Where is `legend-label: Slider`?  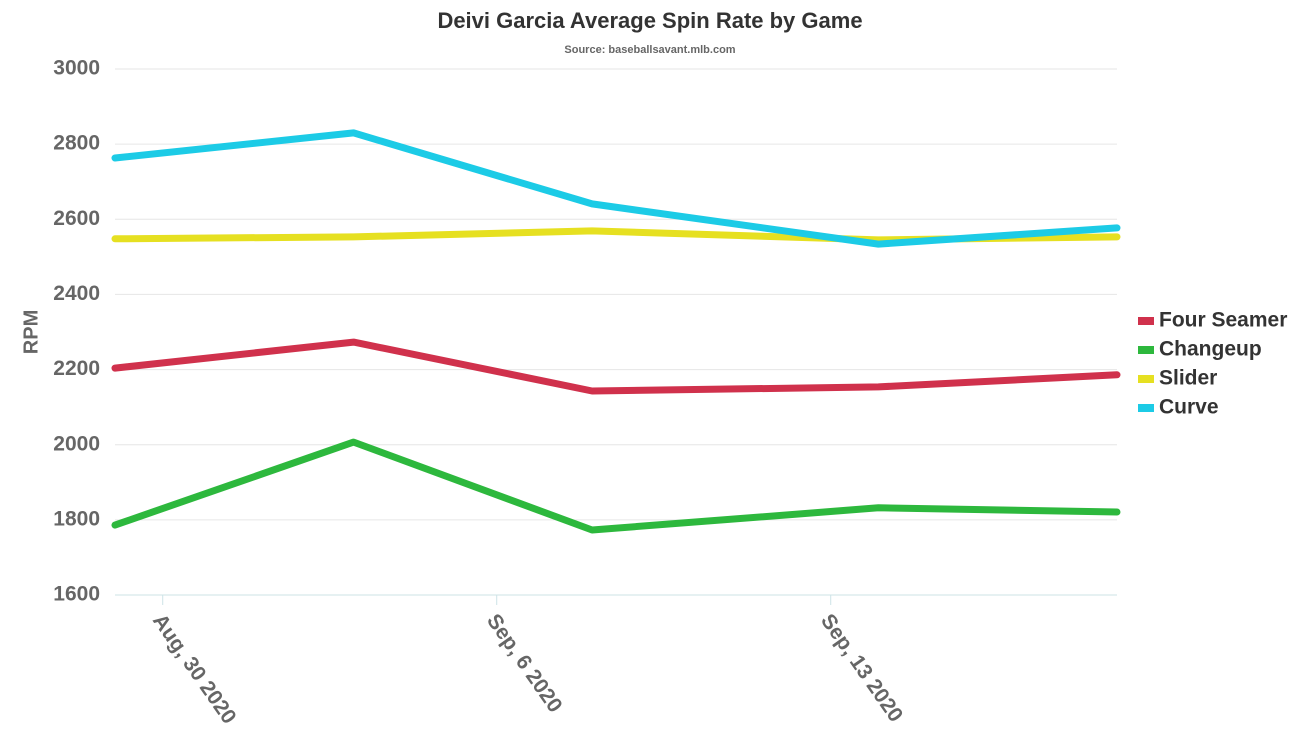
legend-label: Slider is located at coordinates (1188, 378).